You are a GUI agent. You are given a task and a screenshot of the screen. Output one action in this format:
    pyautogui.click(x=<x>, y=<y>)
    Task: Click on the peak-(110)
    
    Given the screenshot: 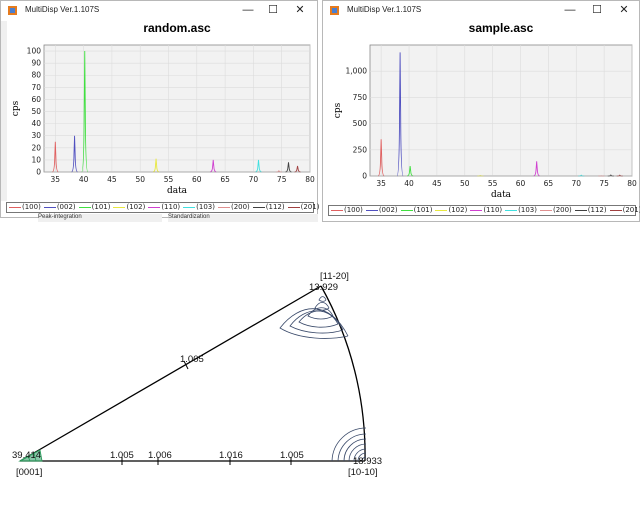 What is the action you would take?
    pyautogui.click(x=213, y=166)
    